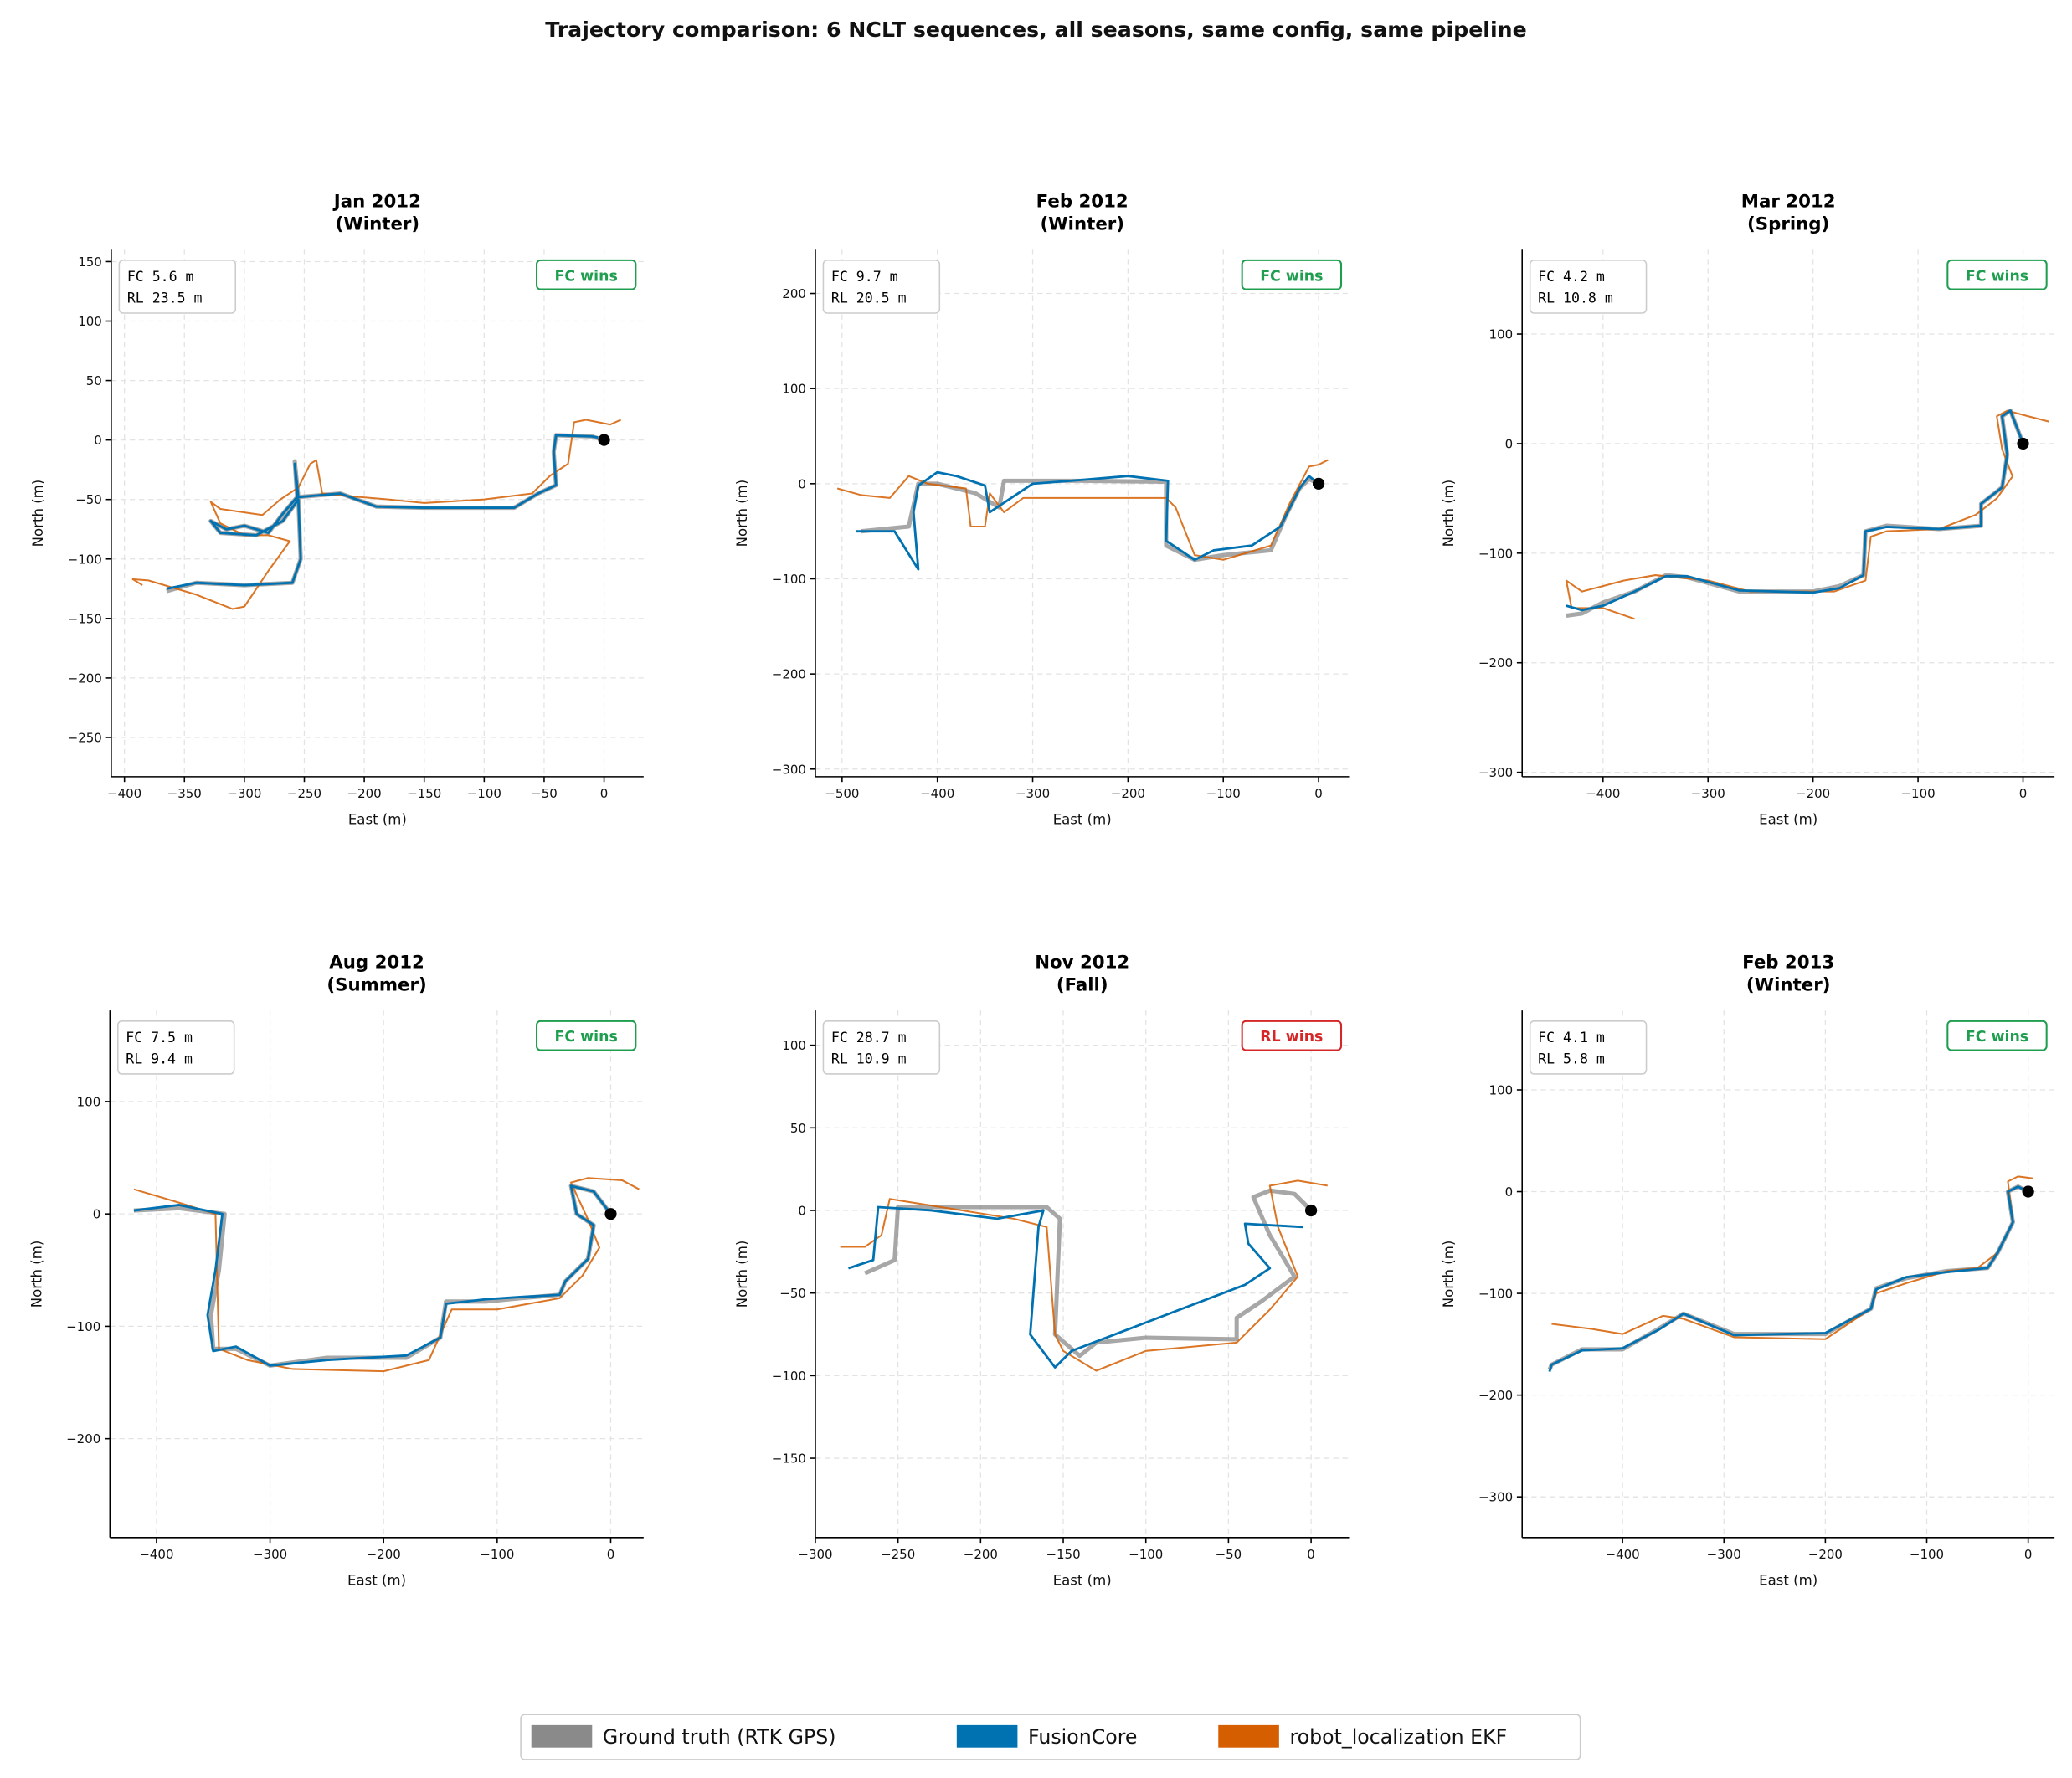  I want to click on fc-error-text: FC 4.1 m, so click(1571, 1038).